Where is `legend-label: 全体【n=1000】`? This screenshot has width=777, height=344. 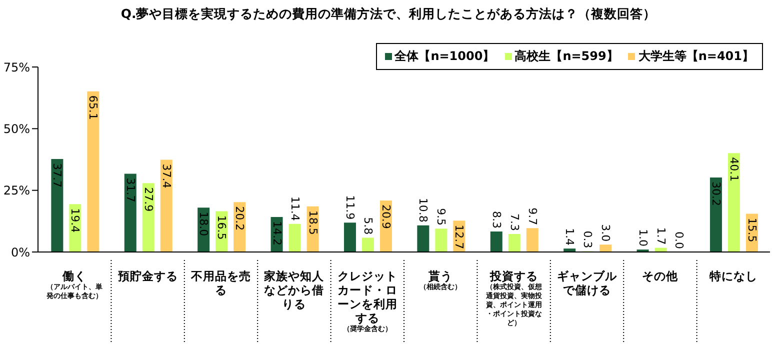
legend-label: 全体【n=1000】 is located at coordinates (444, 56).